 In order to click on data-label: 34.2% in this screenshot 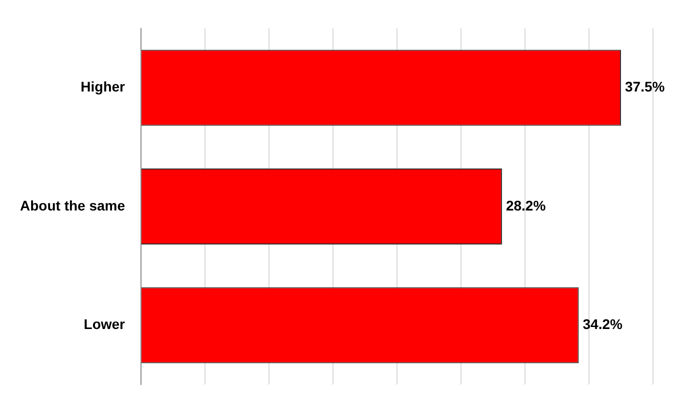, I will do `click(603, 324)`.